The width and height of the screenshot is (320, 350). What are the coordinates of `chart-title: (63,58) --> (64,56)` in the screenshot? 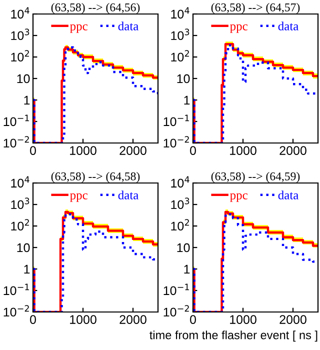 It's located at (95, 8).